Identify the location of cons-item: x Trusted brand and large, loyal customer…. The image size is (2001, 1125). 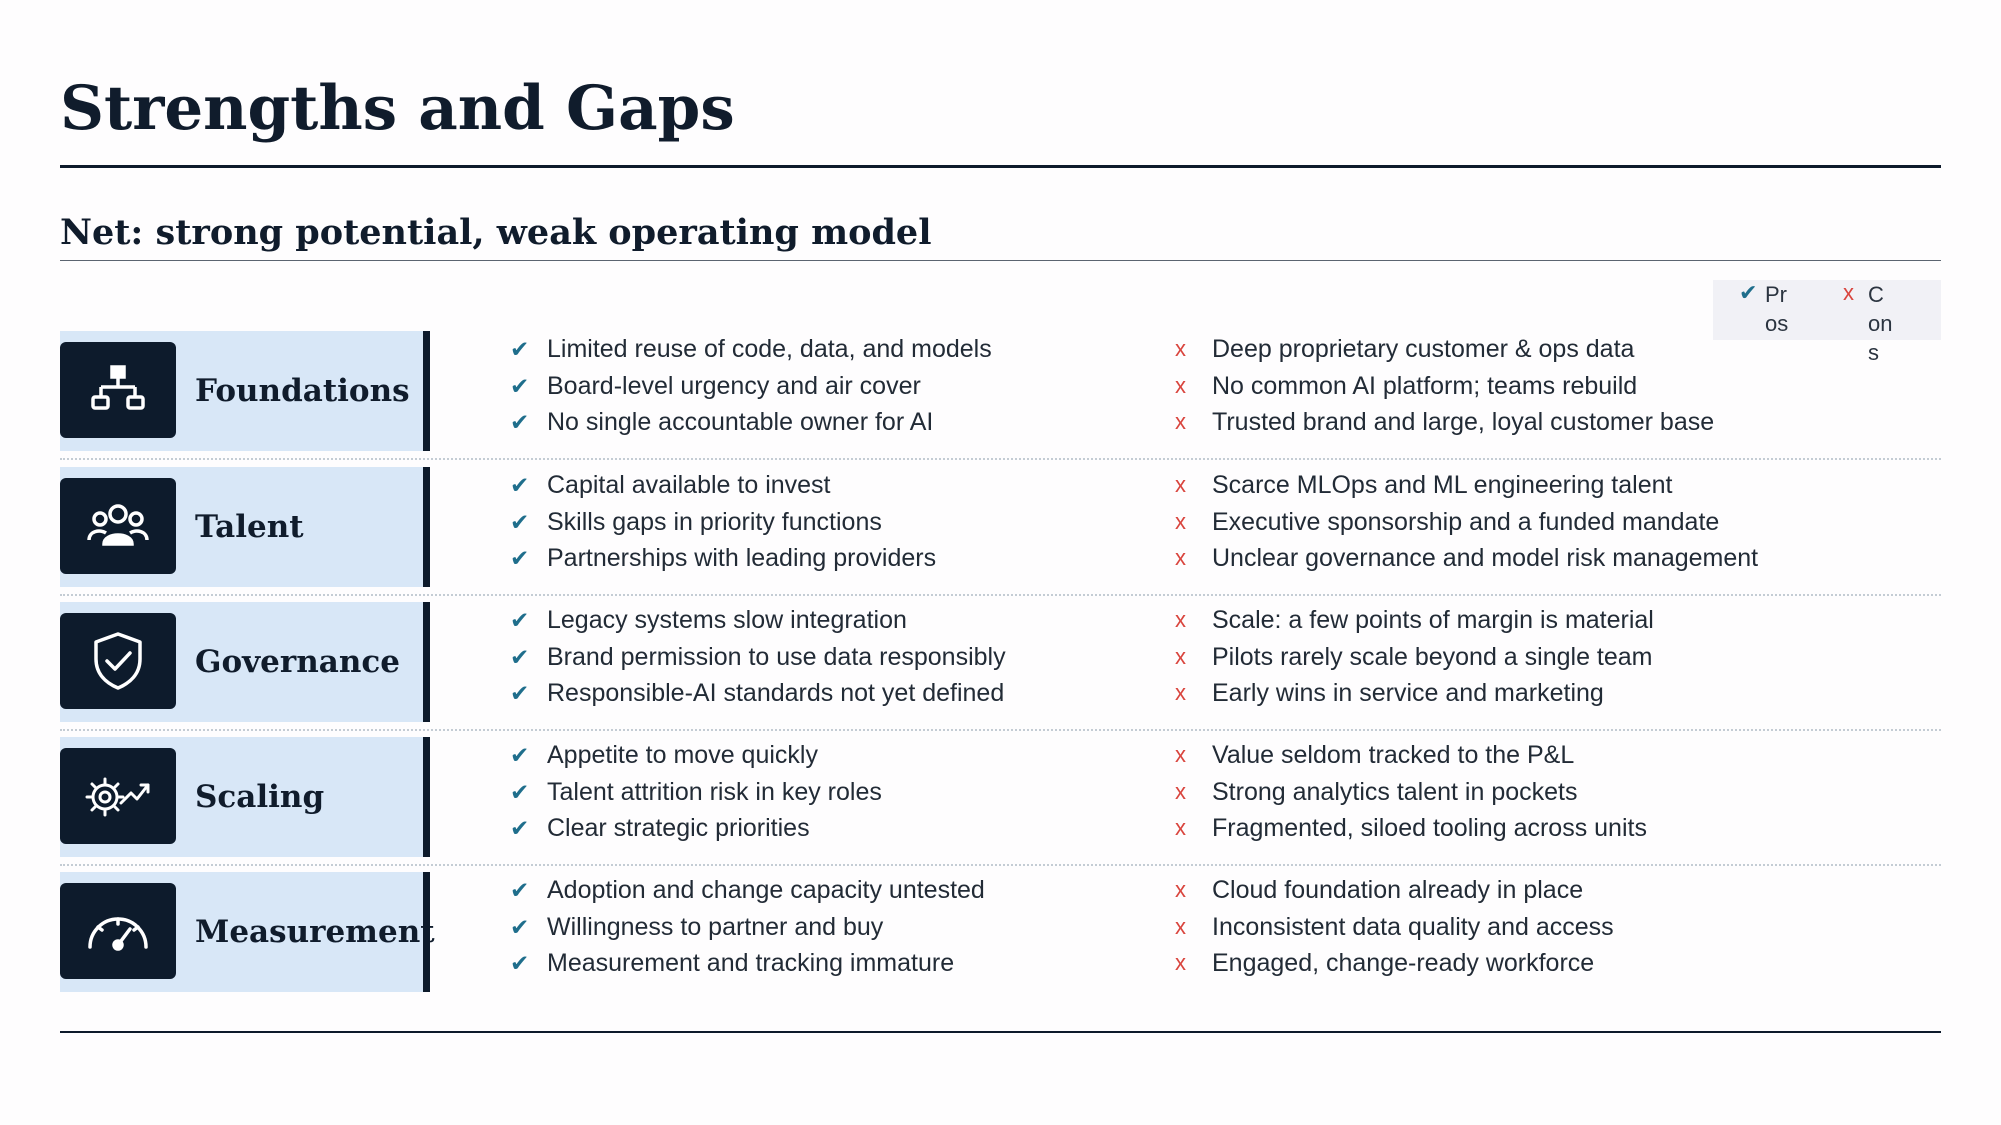
(1444, 422).